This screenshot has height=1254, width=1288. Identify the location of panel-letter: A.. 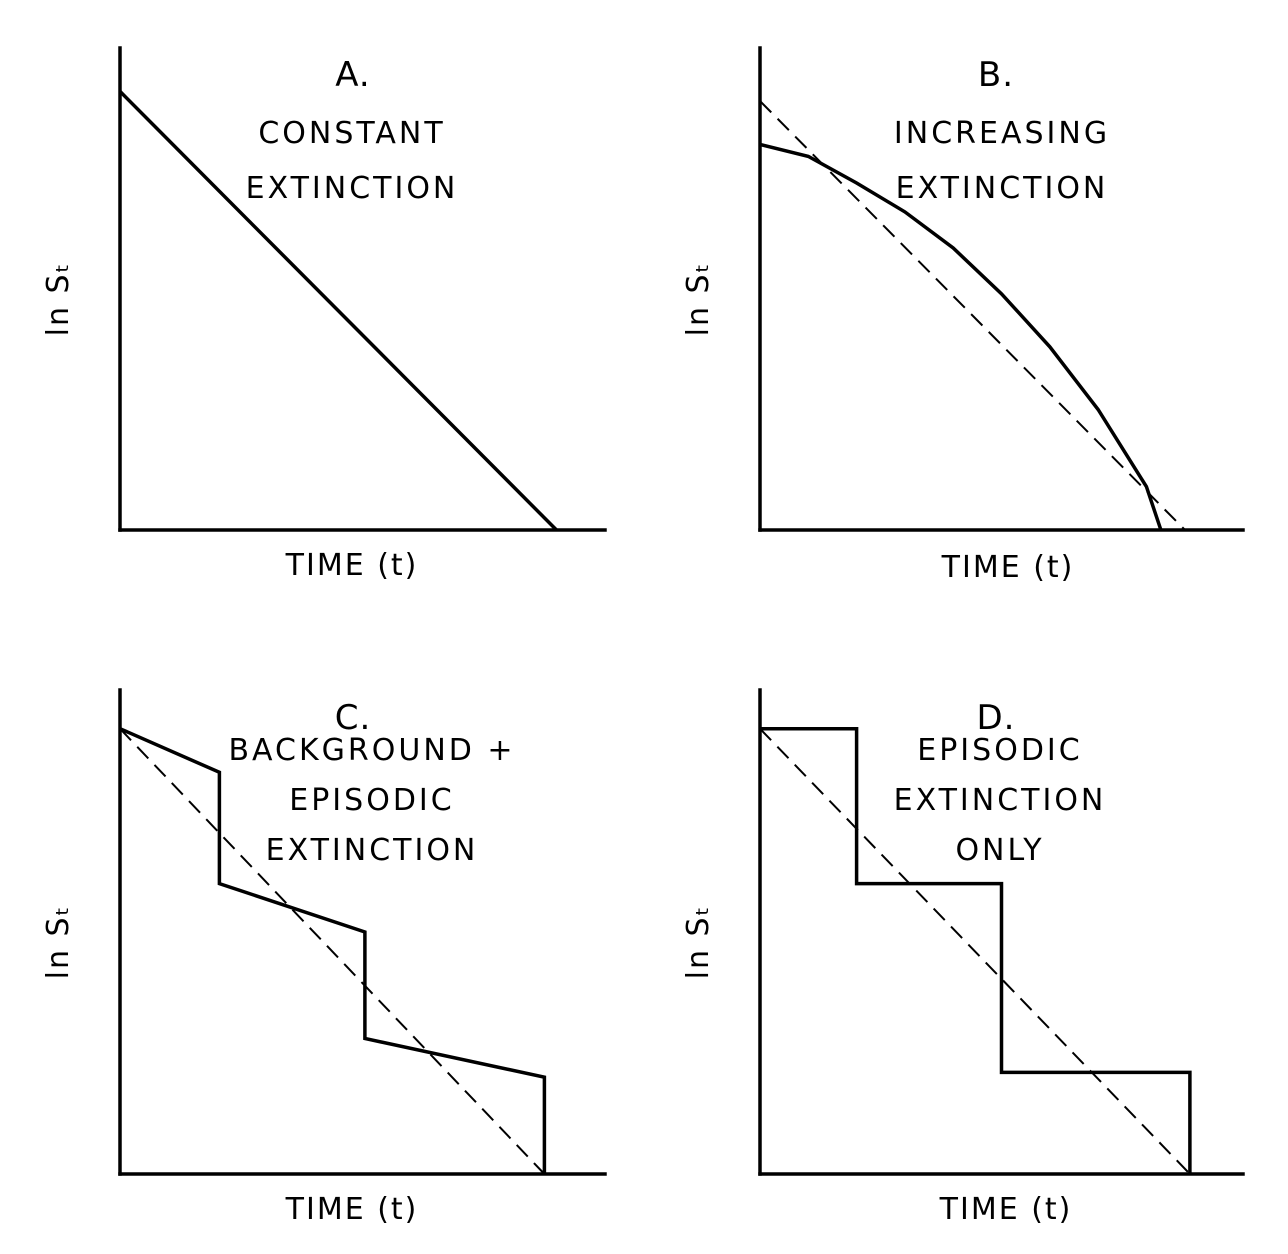
(352, 75).